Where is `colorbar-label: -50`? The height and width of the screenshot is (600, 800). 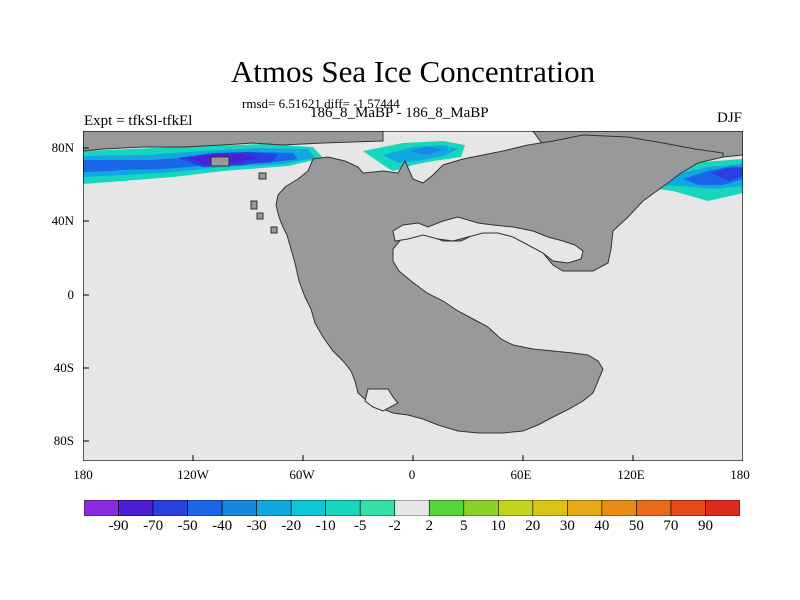 colorbar-label: -50 is located at coordinates (187, 526).